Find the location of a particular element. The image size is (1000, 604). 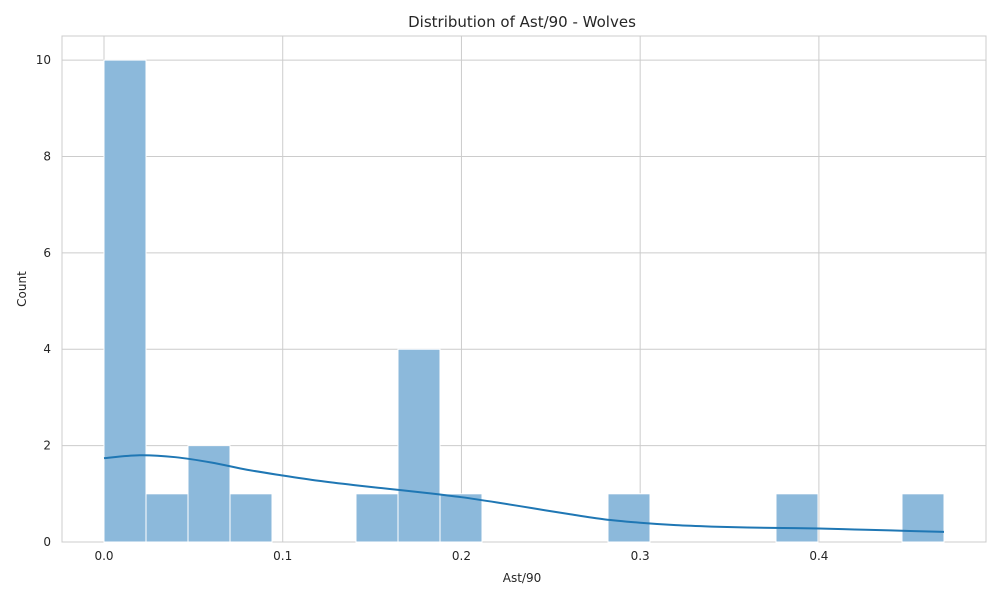

x-tick-label: 0.0 is located at coordinates (103, 556).